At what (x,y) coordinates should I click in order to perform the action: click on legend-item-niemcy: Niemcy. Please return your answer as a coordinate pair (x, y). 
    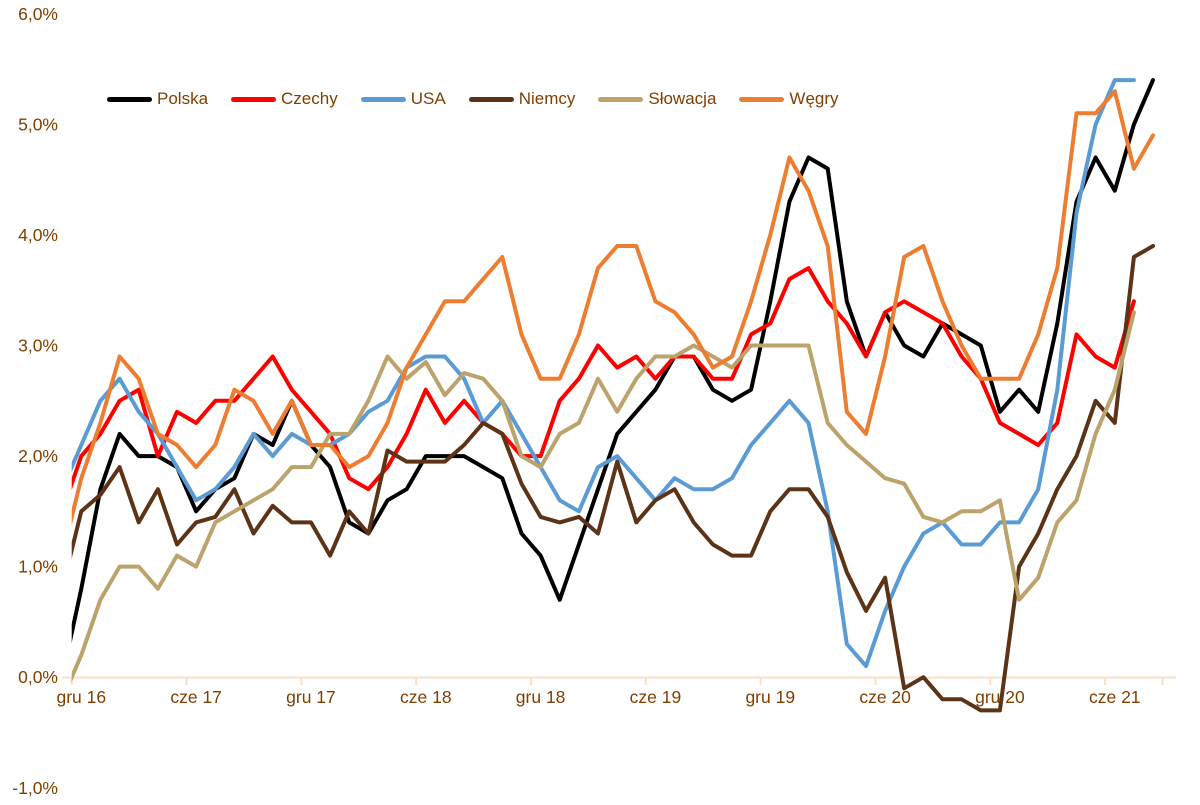
    Looking at the image, I should click on (522, 99).